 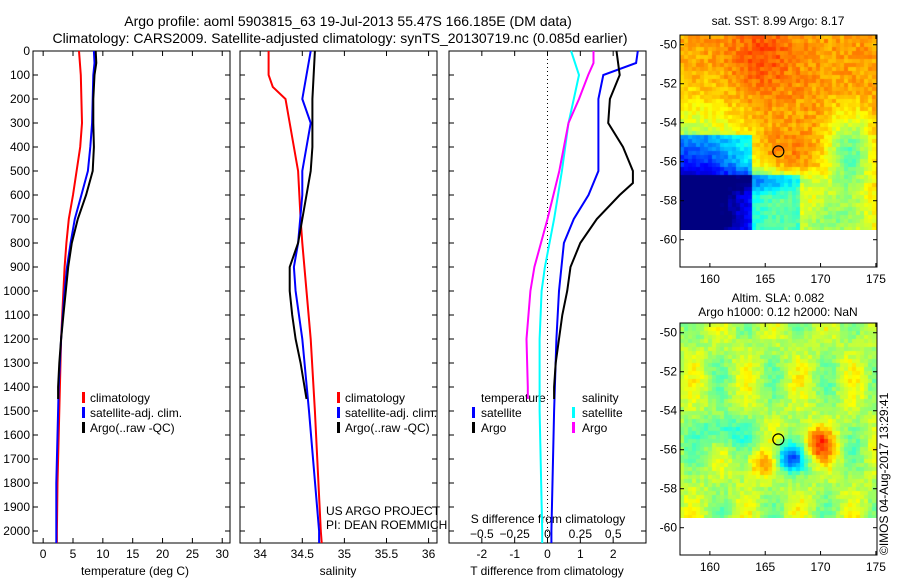 What do you see at coordinates (16, 363) in the screenshot?
I see `y-tick-label: 1300` at bounding box center [16, 363].